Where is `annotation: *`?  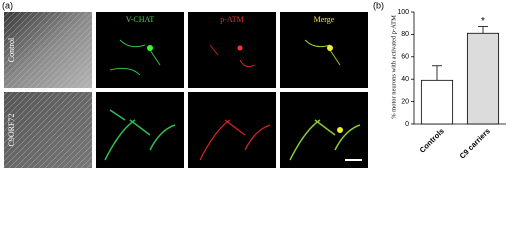
annotation: * is located at coordinates (483, 21).